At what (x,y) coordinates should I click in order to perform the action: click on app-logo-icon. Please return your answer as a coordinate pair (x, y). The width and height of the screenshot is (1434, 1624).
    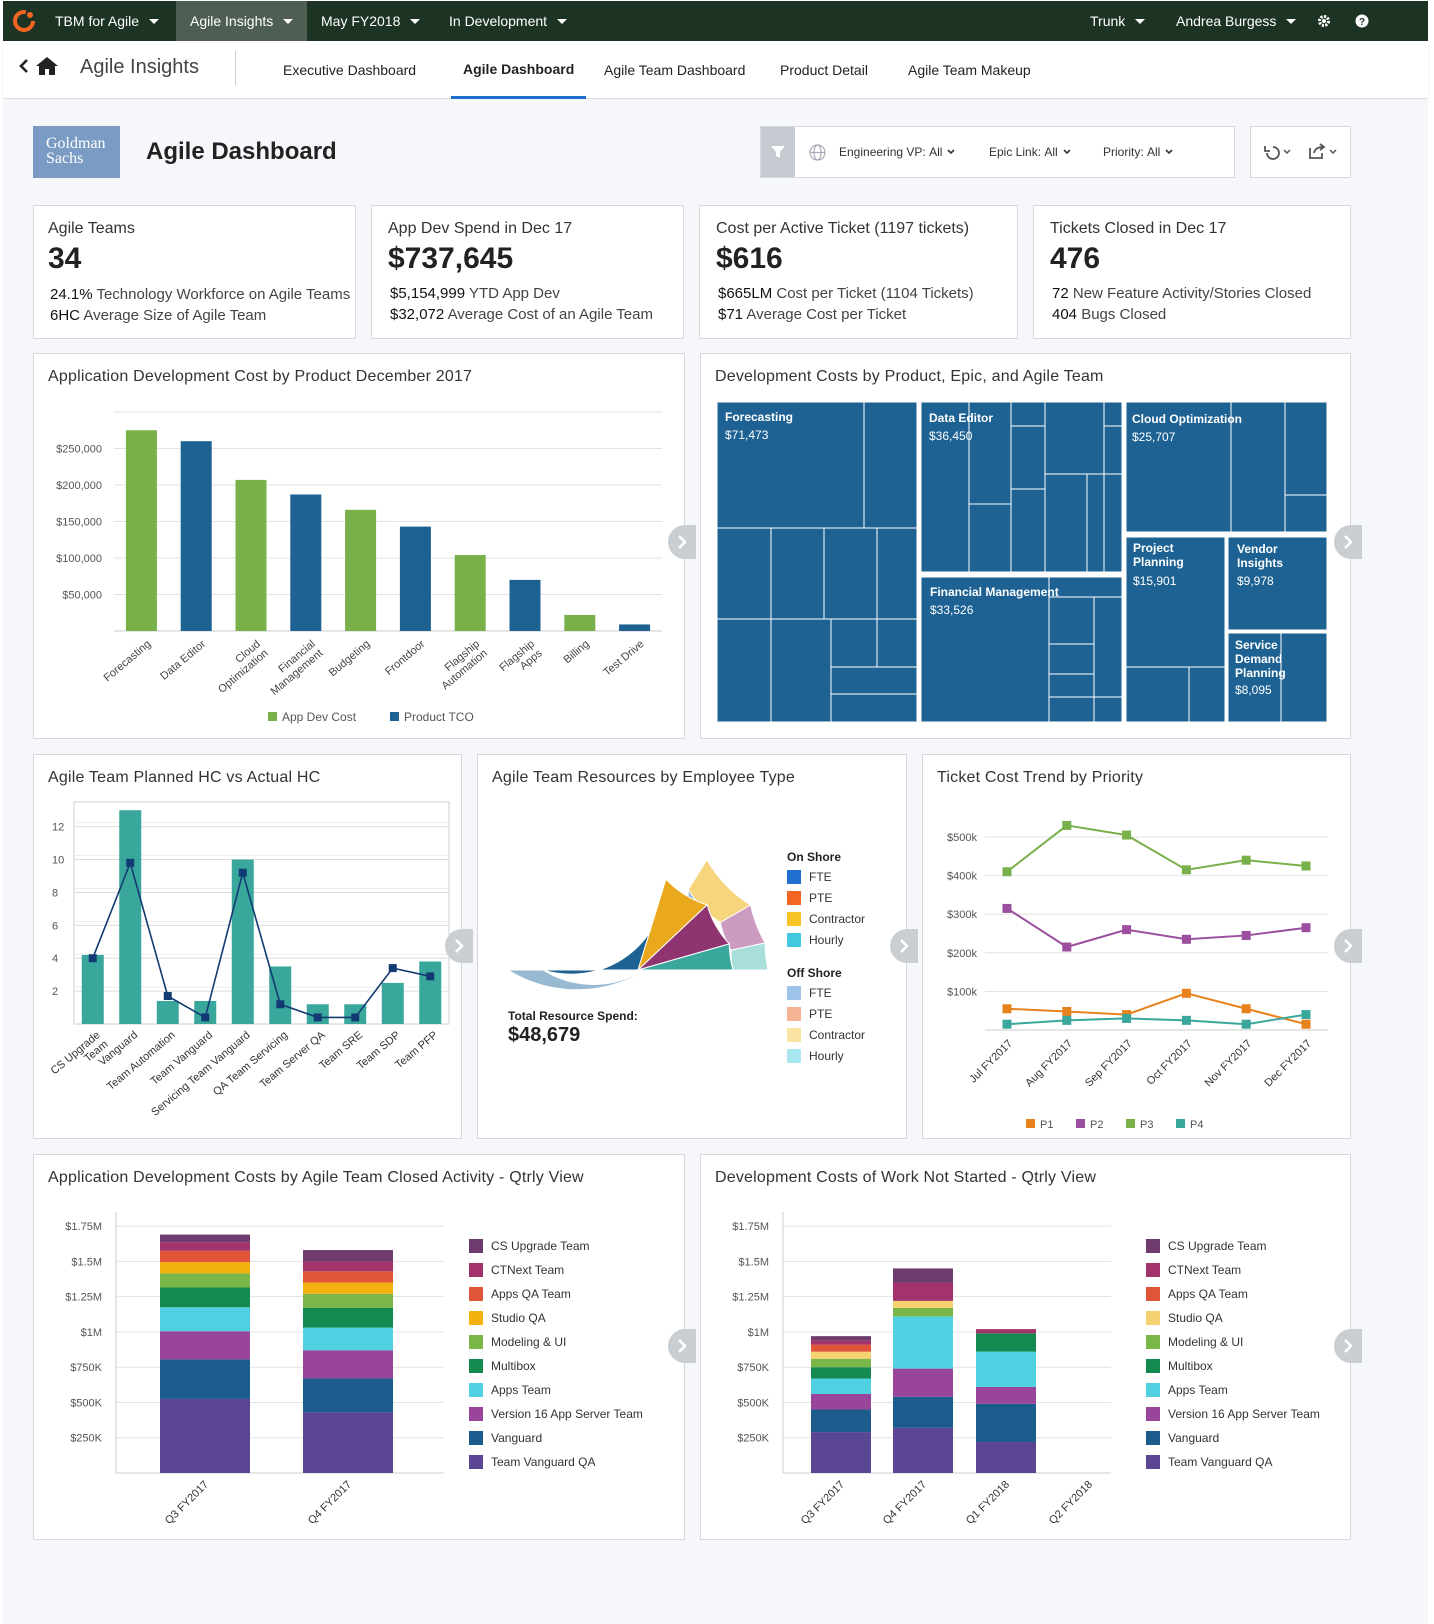
    Looking at the image, I should click on (24, 21).